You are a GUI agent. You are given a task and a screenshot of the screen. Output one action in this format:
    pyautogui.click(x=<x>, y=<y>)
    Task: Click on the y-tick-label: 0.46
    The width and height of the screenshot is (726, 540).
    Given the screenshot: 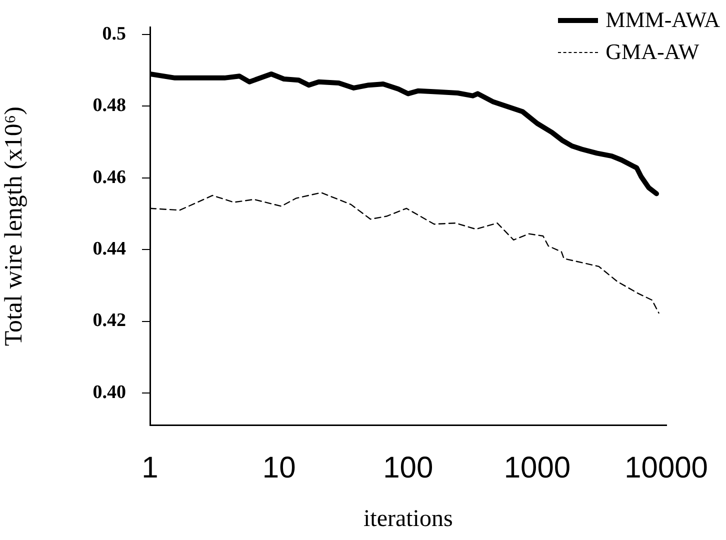 What is the action you would take?
    pyautogui.click(x=109, y=177)
    